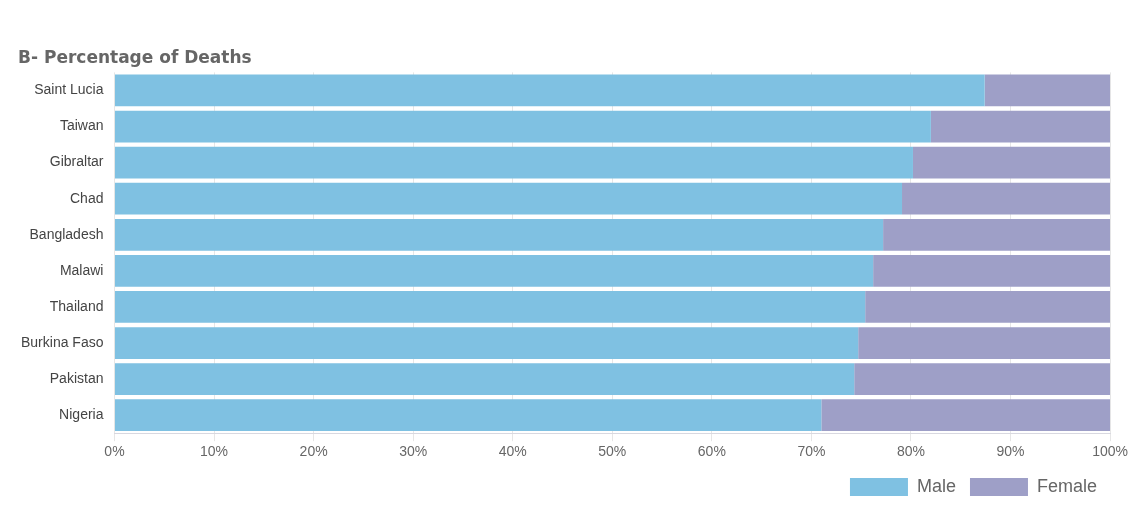  What do you see at coordinates (76, 305) in the screenshot?
I see `y-tick-label: Thailand` at bounding box center [76, 305].